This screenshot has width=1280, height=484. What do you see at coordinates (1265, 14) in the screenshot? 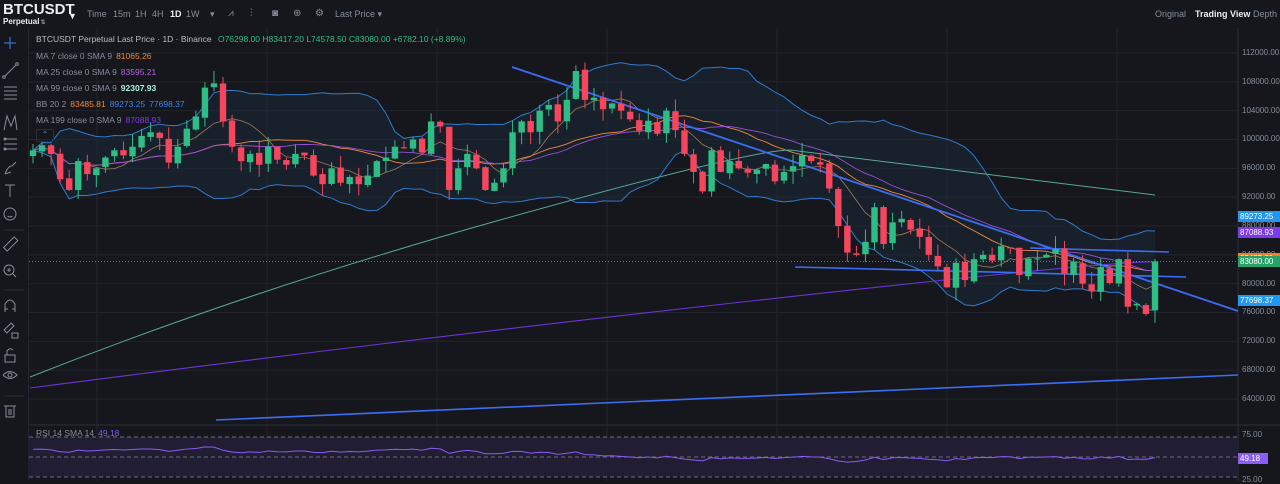
I see `view-tab-depth: Depth` at bounding box center [1265, 14].